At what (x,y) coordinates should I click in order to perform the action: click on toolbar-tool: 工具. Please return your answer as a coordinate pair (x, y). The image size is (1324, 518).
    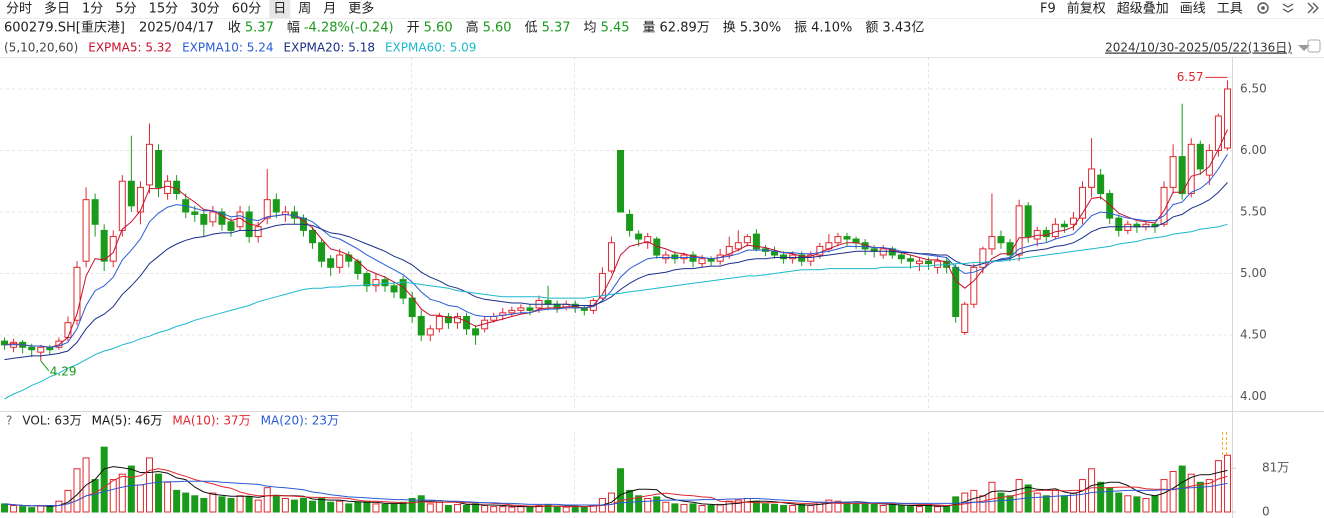
    Looking at the image, I should click on (1230, 9).